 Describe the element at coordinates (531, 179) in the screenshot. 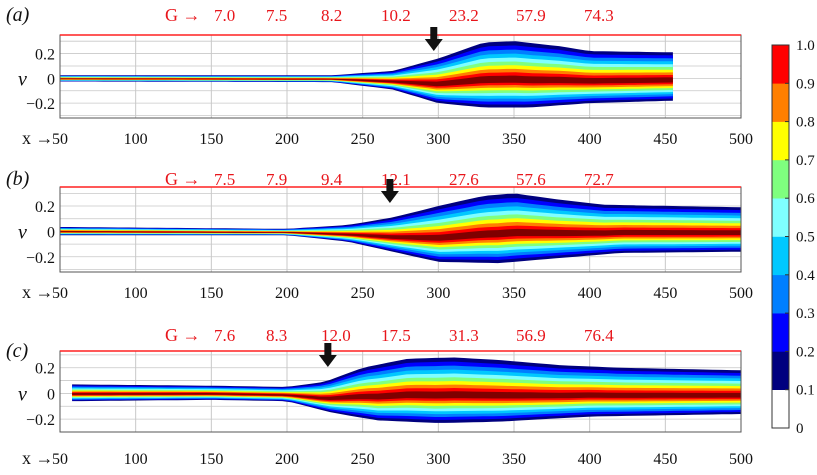

I see `g-value-label: 57.6` at that location.